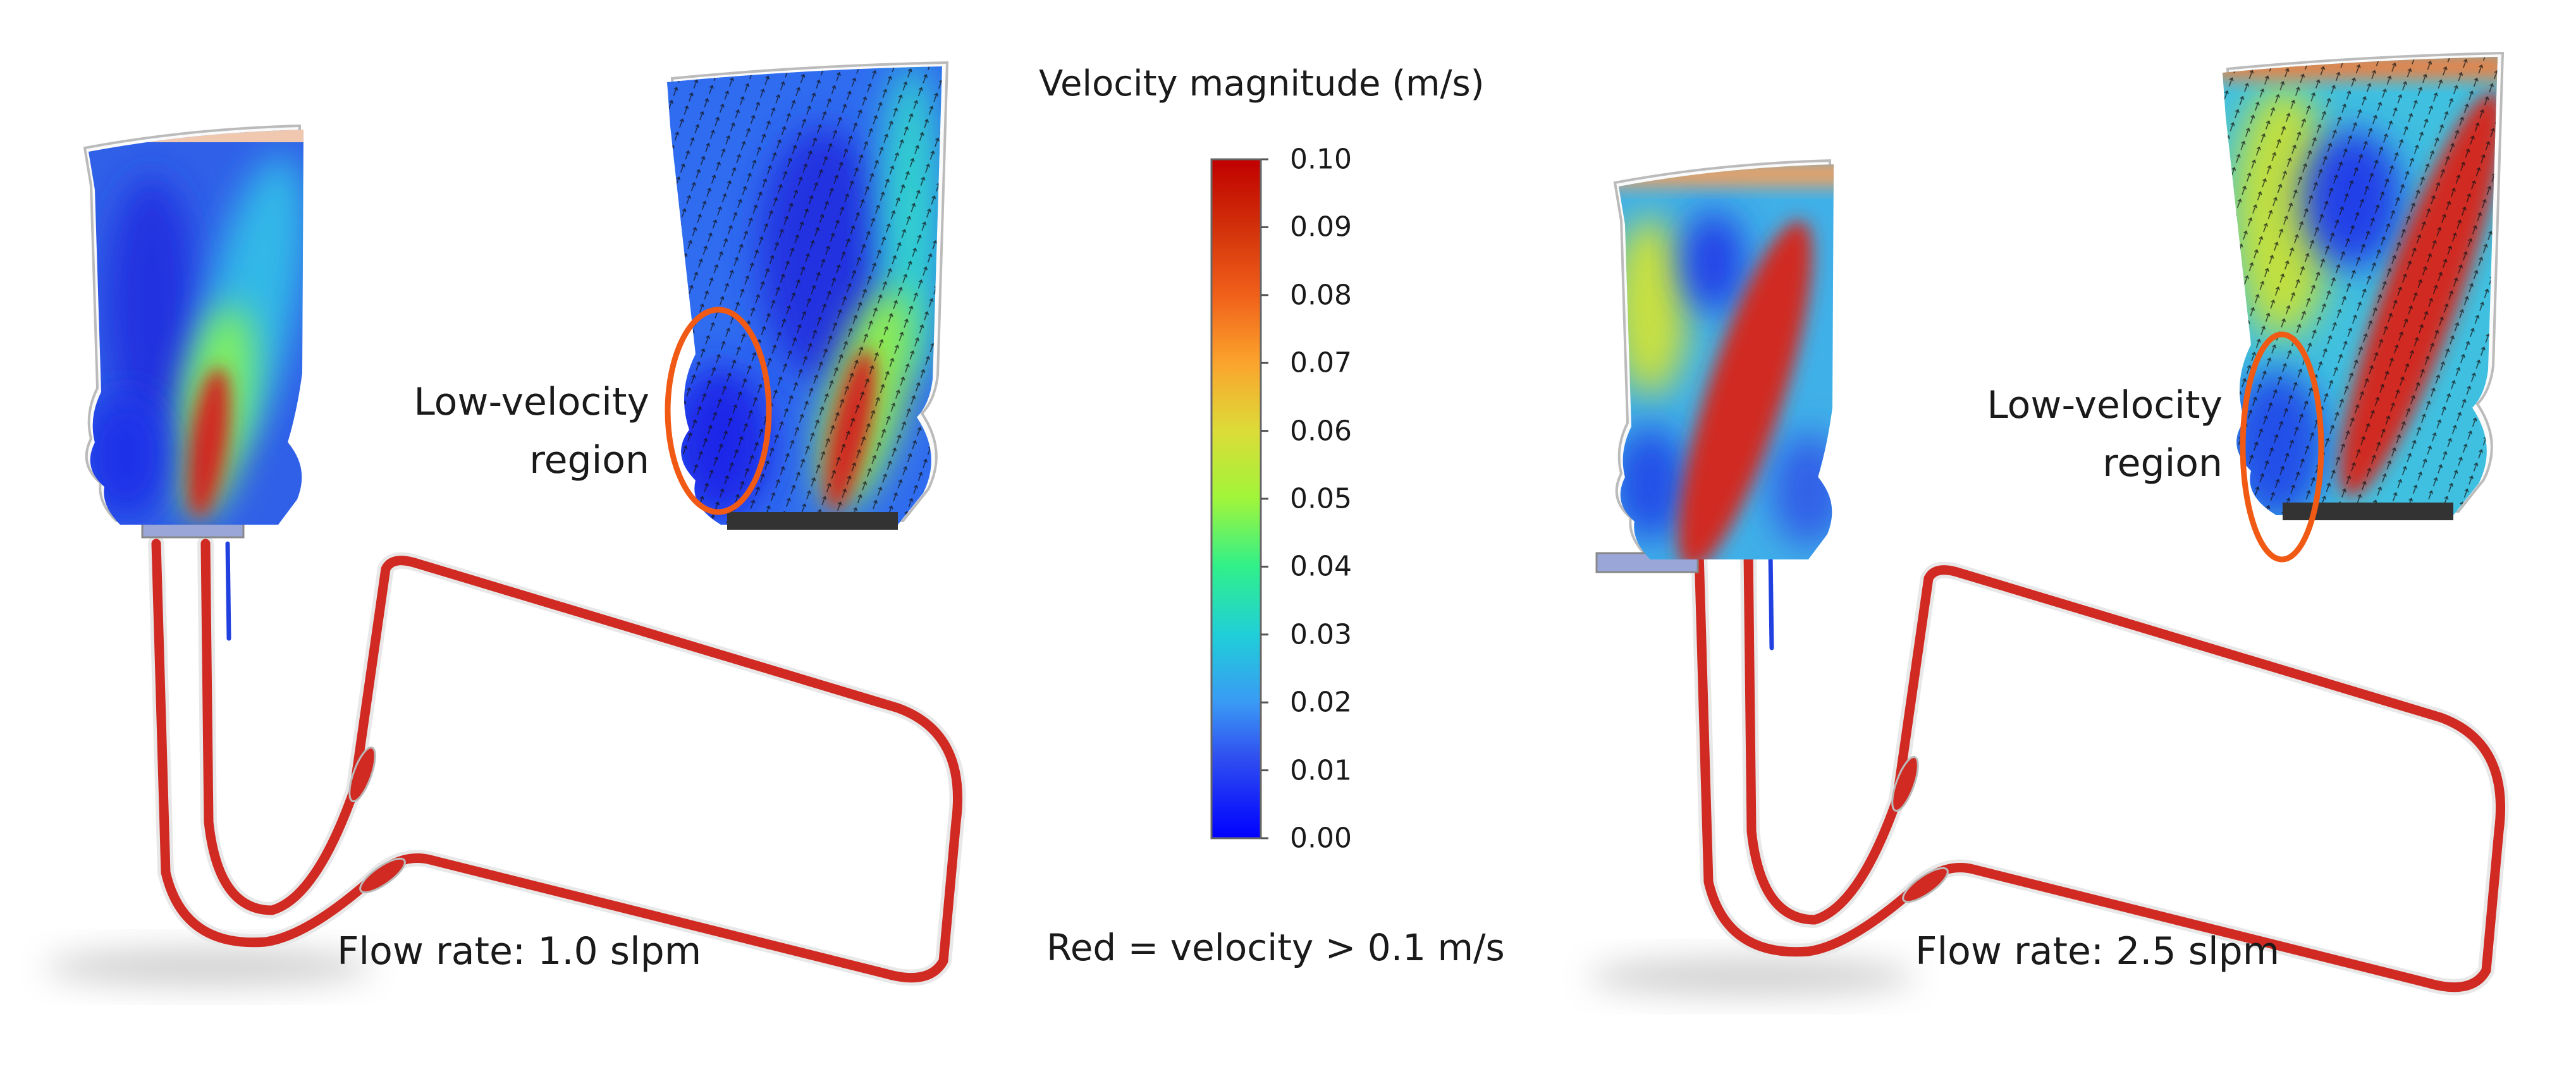 The image size is (2576, 1074). I want to click on colorbar-gradient, so click(1236, 498).